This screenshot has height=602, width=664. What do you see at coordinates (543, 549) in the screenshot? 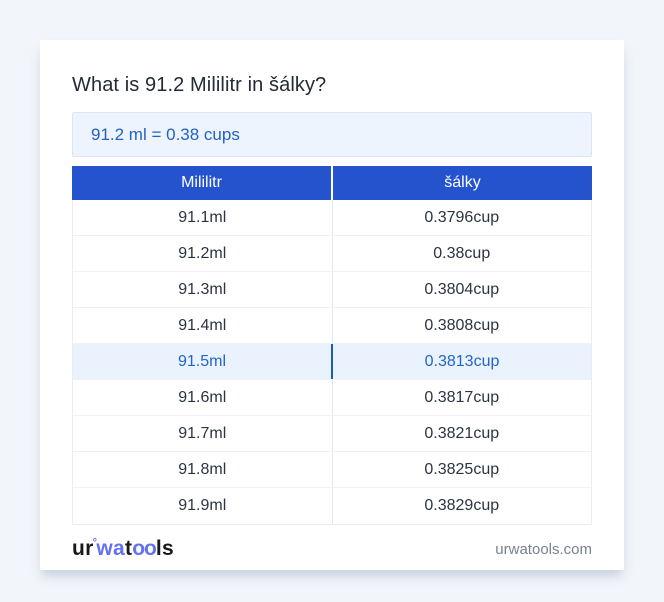
I see `site-domain-text: urwatools.com` at bounding box center [543, 549].